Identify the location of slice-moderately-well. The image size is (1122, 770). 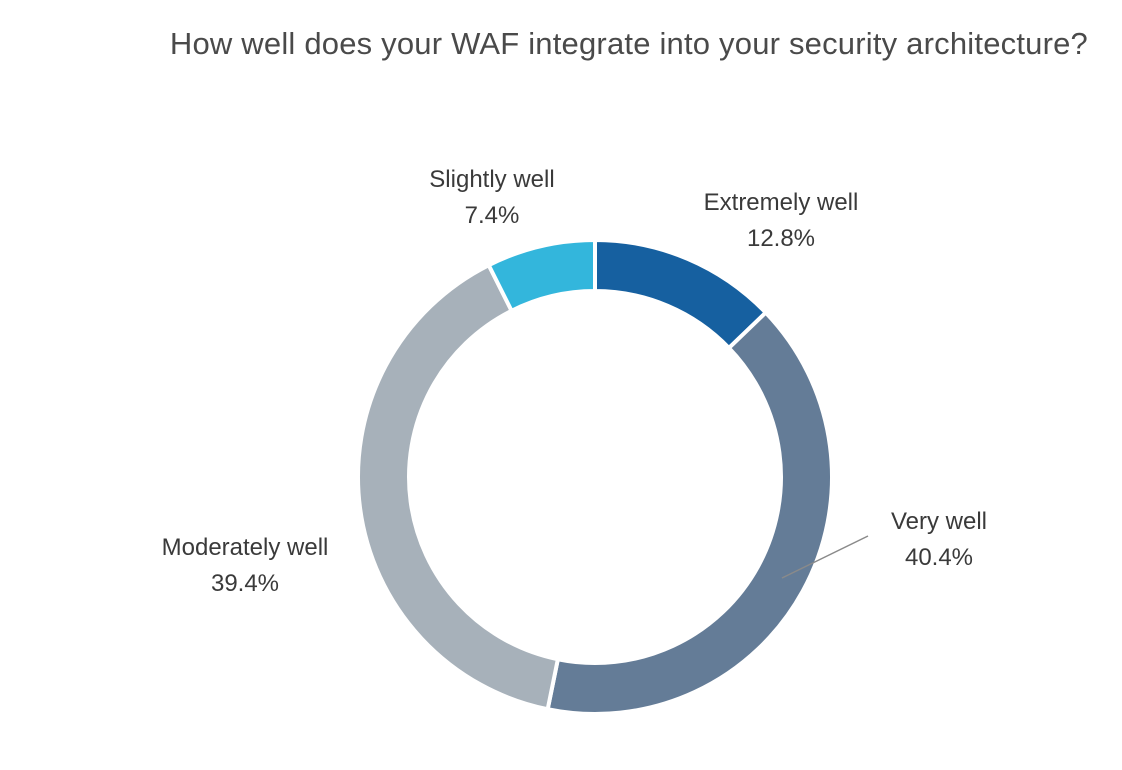
(458, 487).